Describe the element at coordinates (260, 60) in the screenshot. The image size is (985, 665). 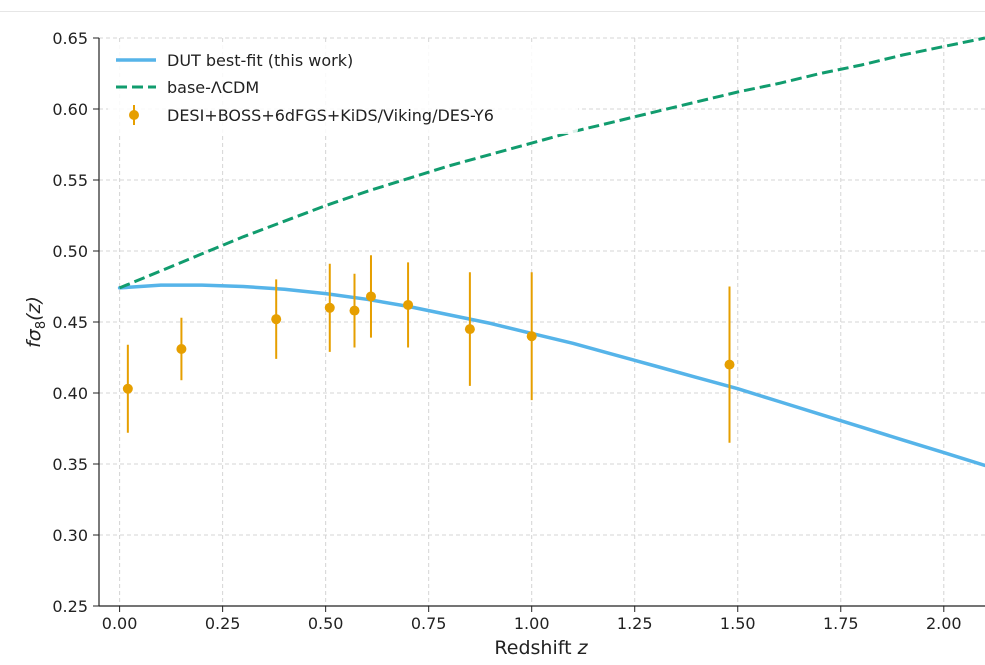
I see `legend-label-dut: DUT best-fit (this work)` at that location.